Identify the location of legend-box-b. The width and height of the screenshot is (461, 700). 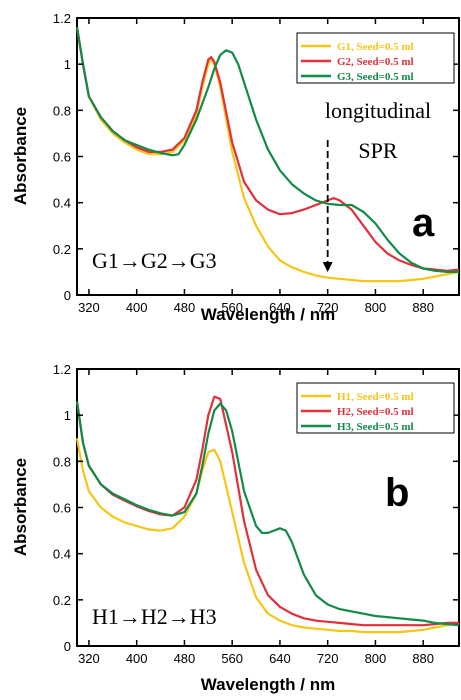
(375, 408).